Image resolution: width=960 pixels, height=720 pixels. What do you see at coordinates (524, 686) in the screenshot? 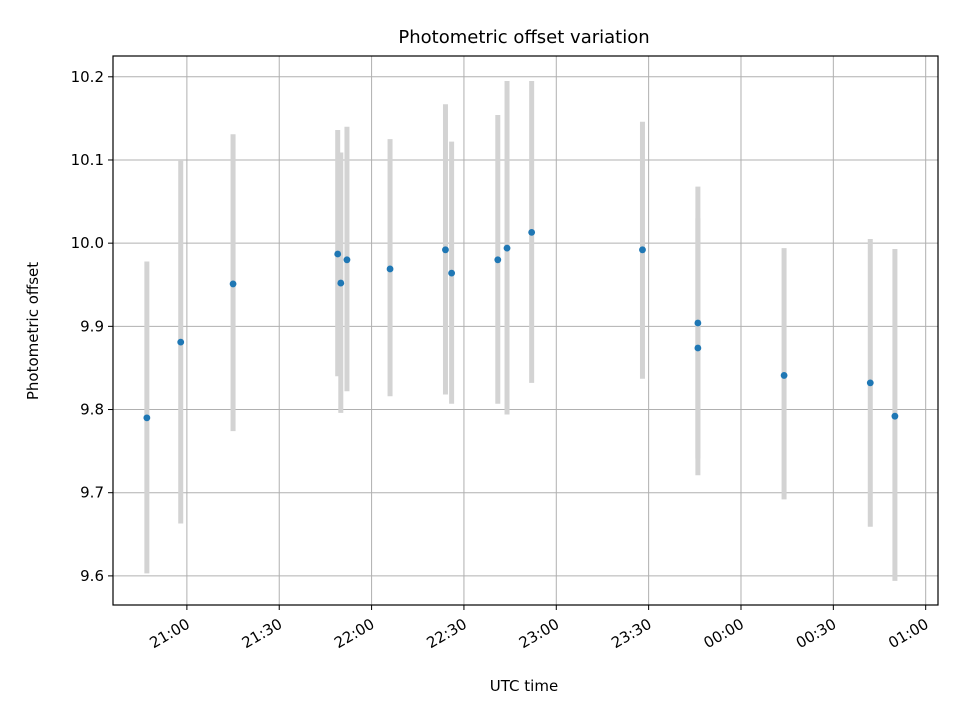
I see `x-axis-title: UTC time` at bounding box center [524, 686].